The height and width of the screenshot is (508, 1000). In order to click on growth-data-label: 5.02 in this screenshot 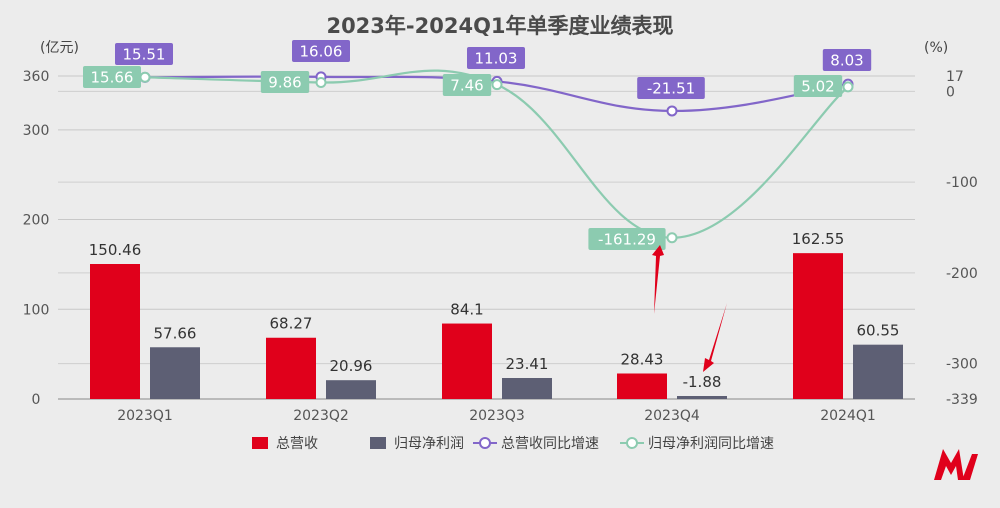, I will do `click(817, 87)`.